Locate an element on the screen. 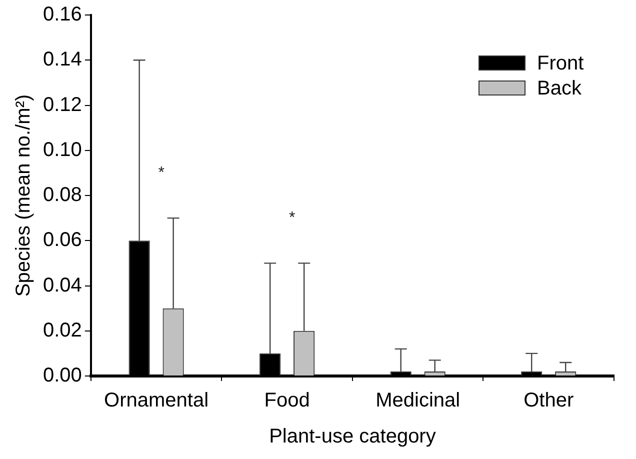  y-axis-title: Species (mean no./m²) is located at coordinates (23, 195).